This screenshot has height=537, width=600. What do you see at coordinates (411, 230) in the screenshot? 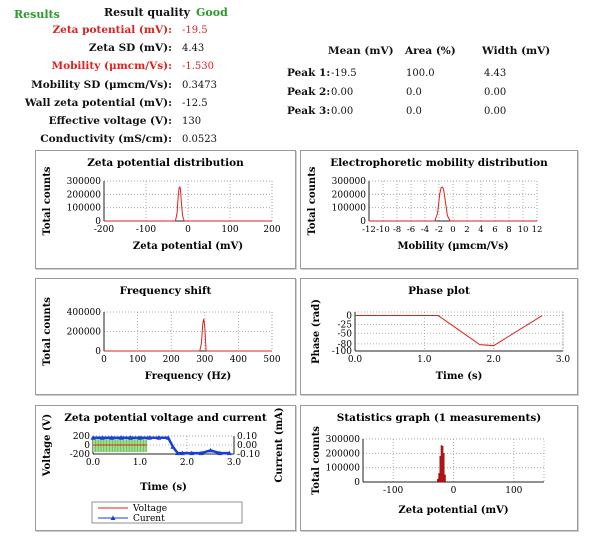
I see `x-tick-label: -6` at bounding box center [411, 230].